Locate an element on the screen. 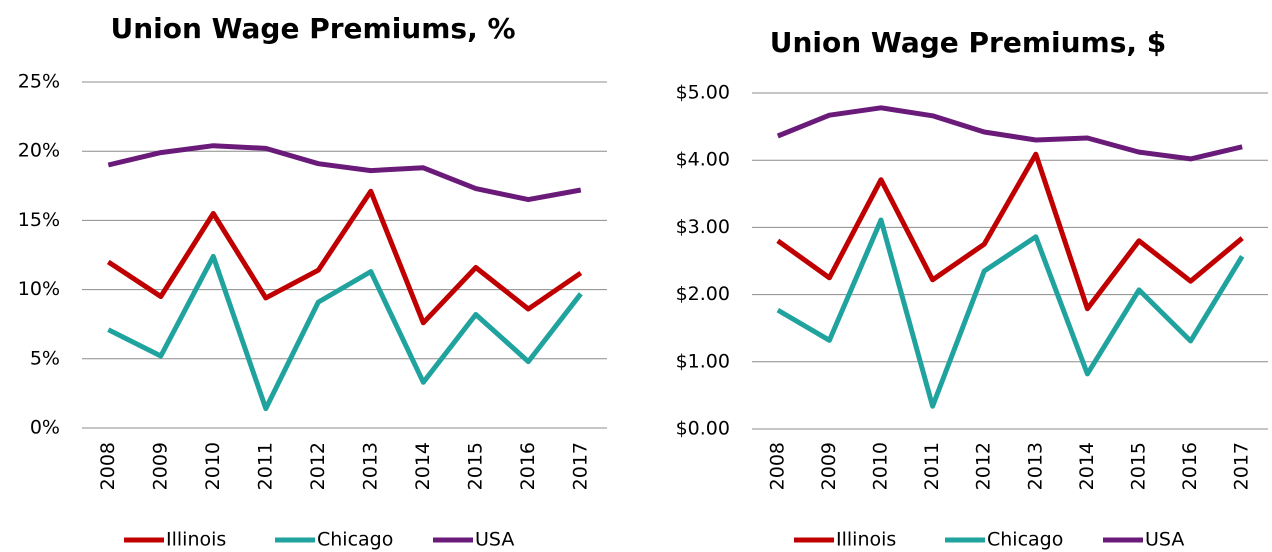  y-tick-label: 25% is located at coordinates (39, 82).